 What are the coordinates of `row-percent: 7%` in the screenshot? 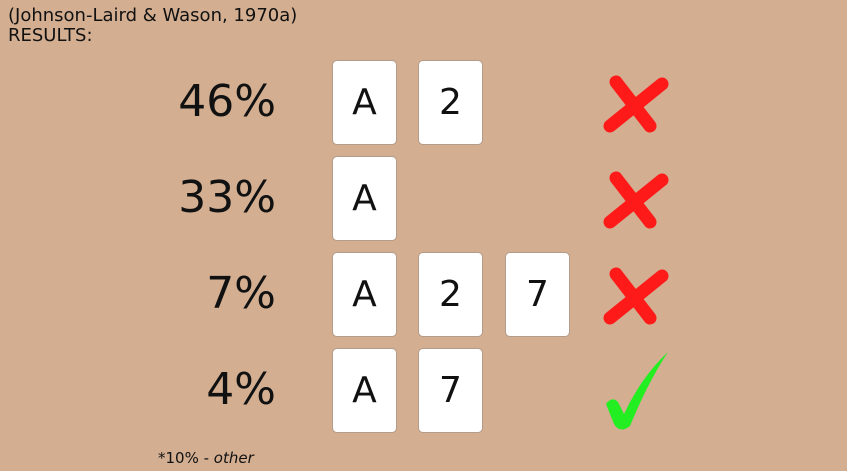 It's located at (241, 293).